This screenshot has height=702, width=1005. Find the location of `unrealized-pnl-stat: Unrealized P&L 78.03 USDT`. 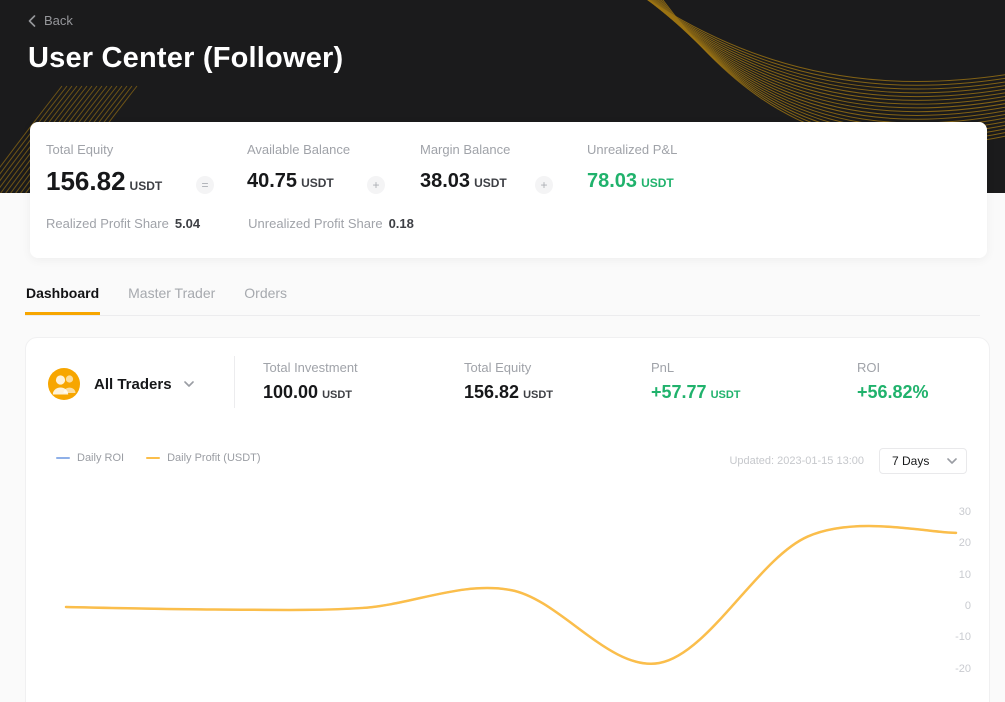

unrealized-pnl-stat: Unrealized P&L 78.03 USDT is located at coordinates (632, 167).